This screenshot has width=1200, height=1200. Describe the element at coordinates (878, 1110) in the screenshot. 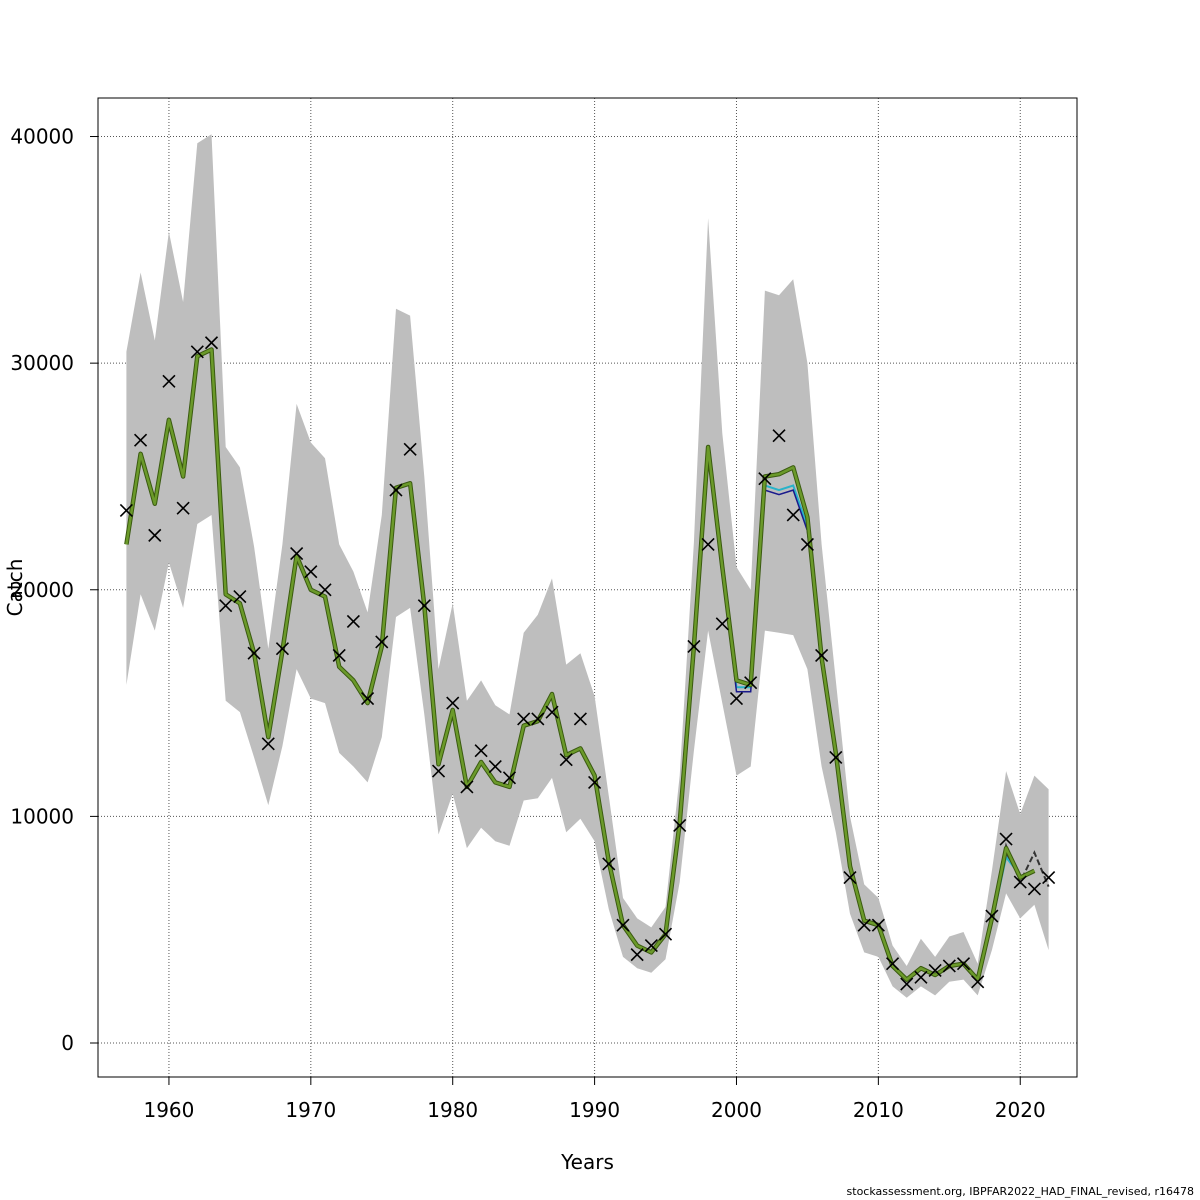

I see `x-tick-label: 2010` at that location.